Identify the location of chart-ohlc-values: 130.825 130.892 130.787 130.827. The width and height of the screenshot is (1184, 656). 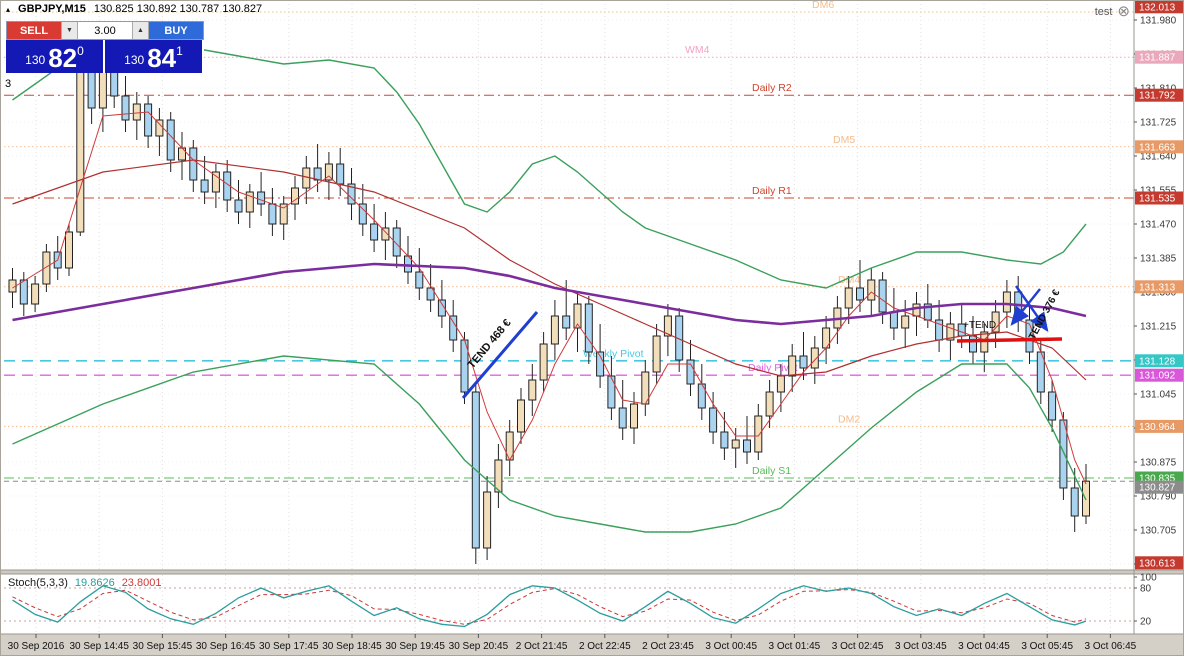
(178, 9).